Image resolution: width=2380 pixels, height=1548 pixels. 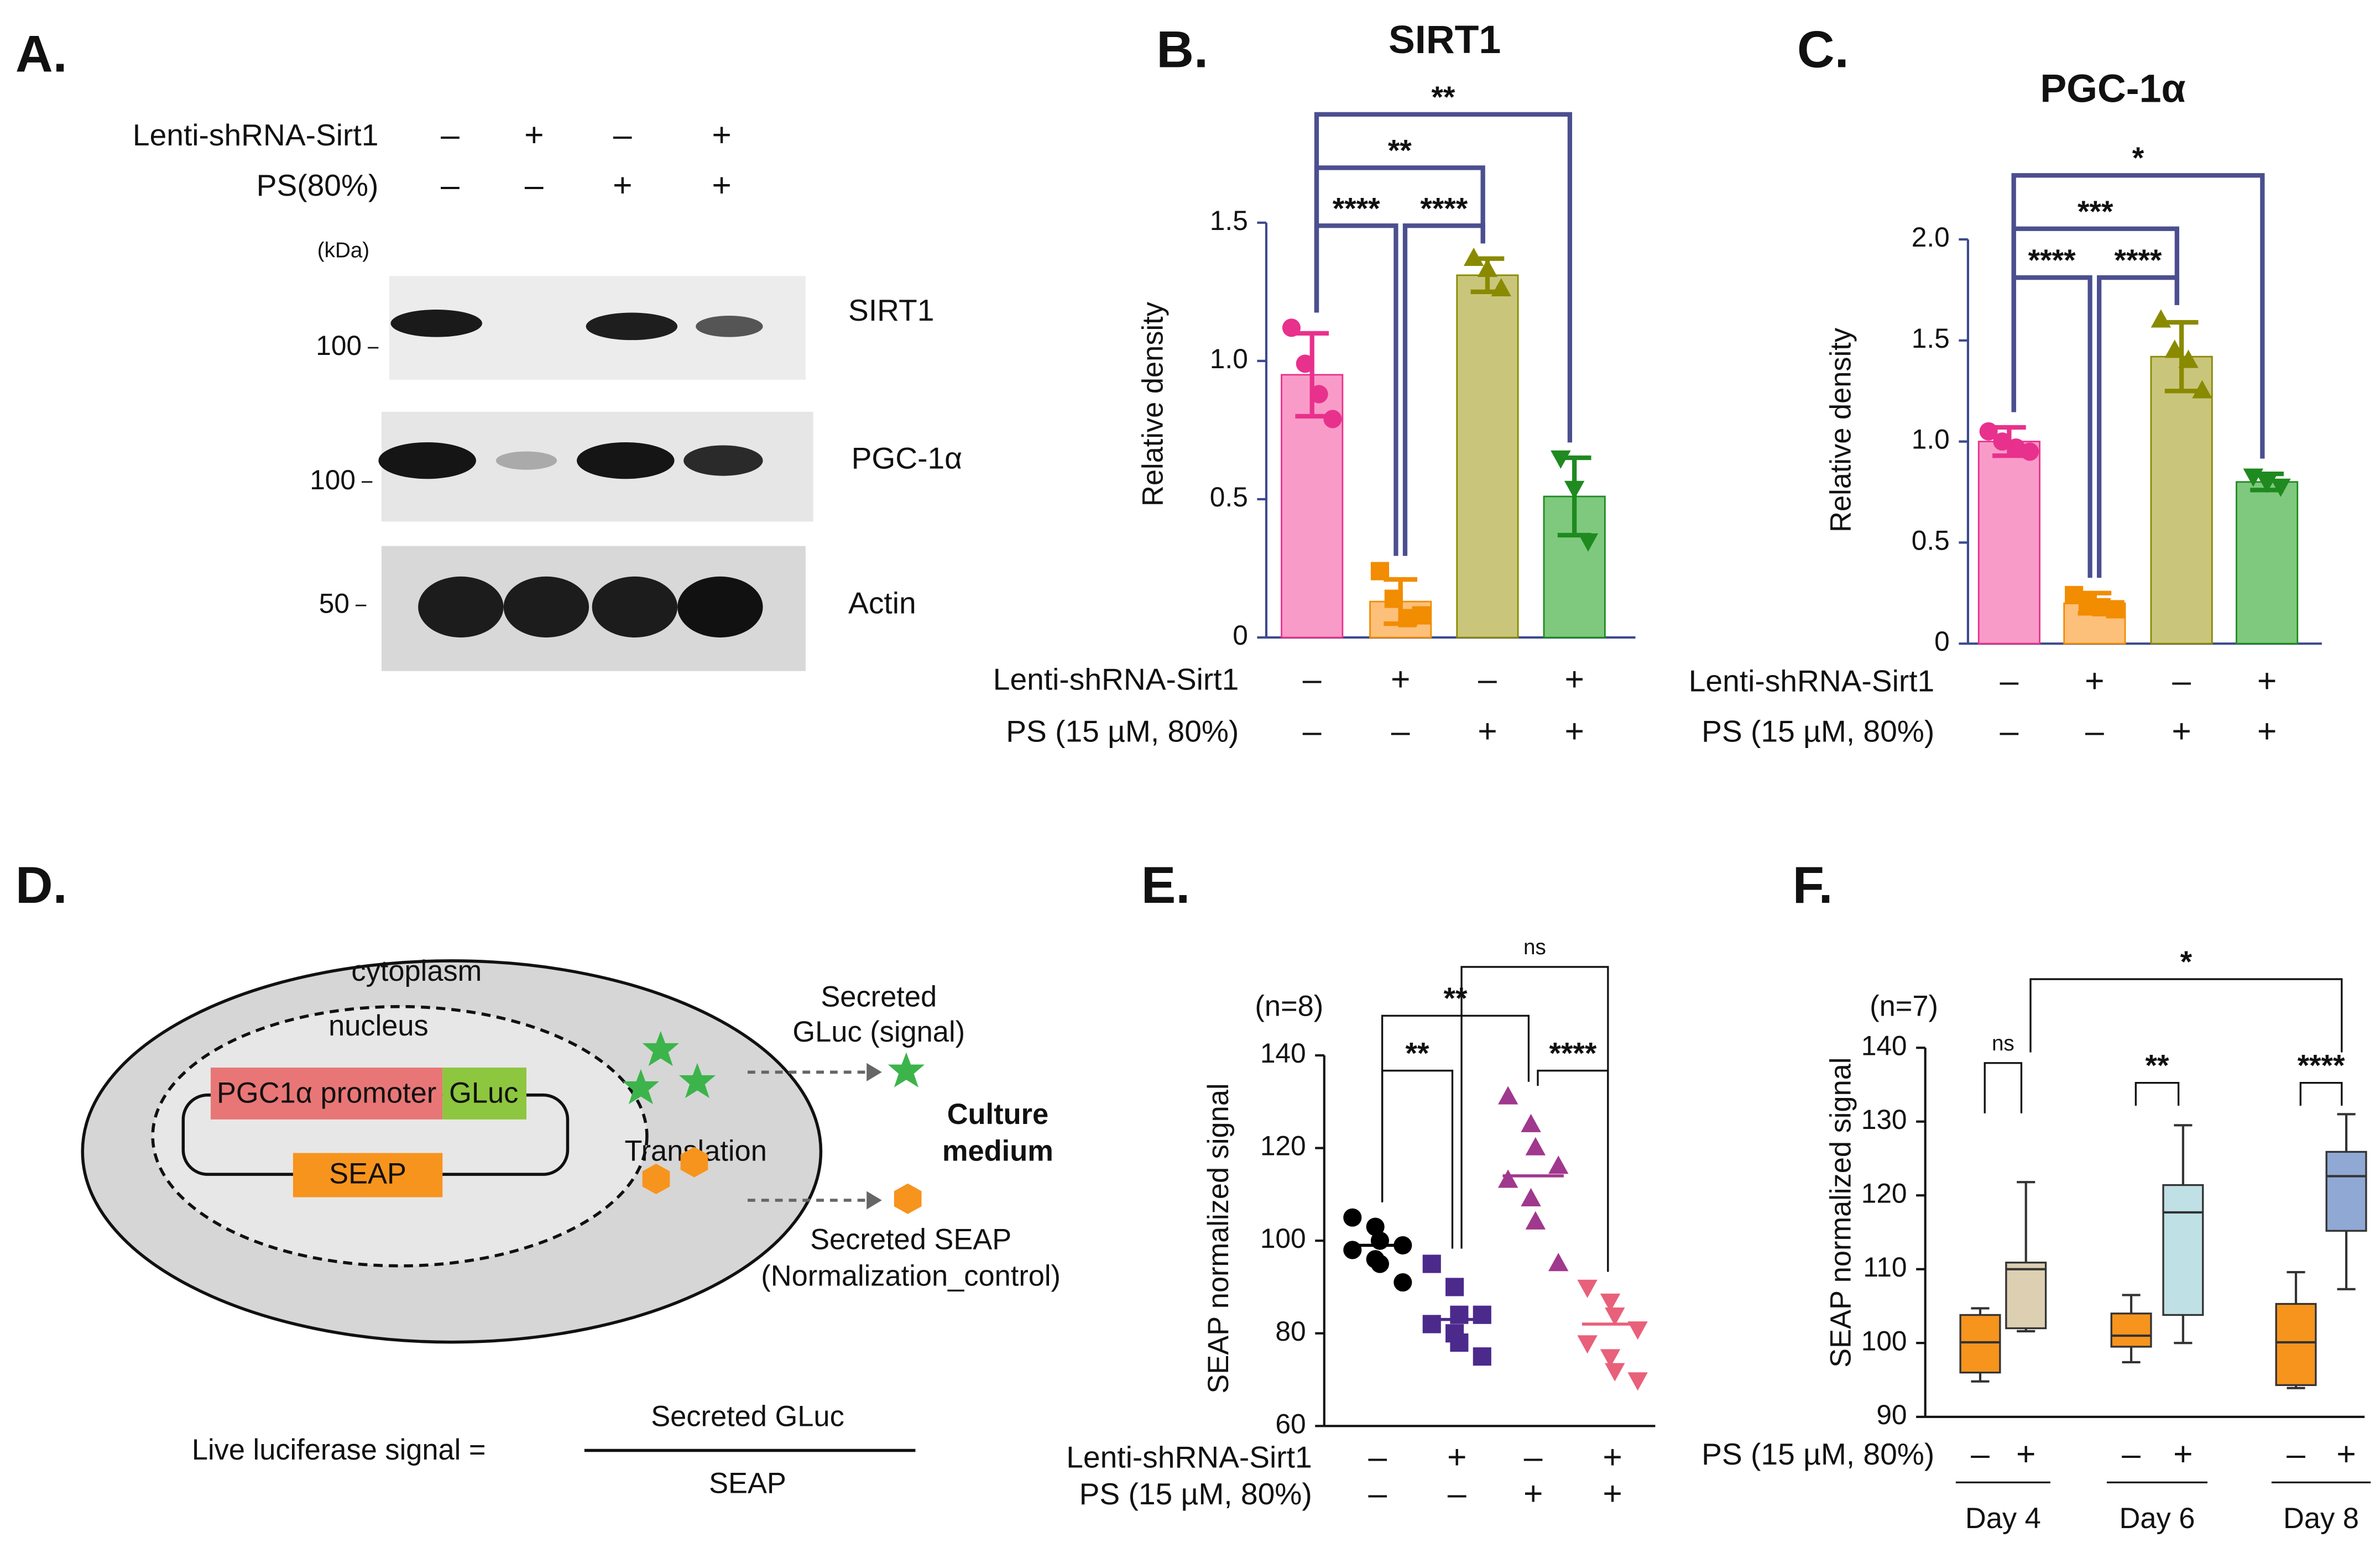 I want to click on significance-label: *, so click(x=2138, y=157).